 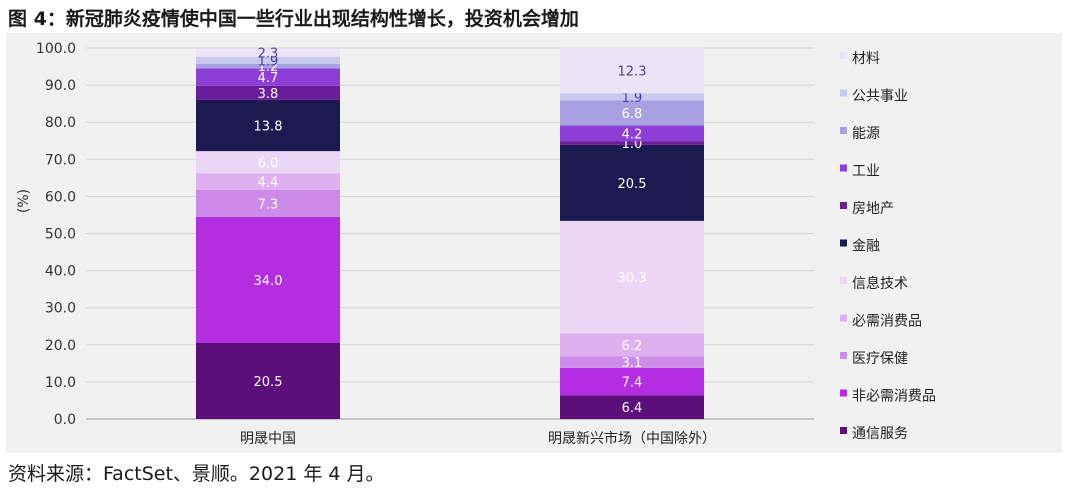 I want to click on figure-title: 图 4：新冠肺炎疫情使中国一些行业出现结构性增长，投资机会增加, so click(x=293, y=19).